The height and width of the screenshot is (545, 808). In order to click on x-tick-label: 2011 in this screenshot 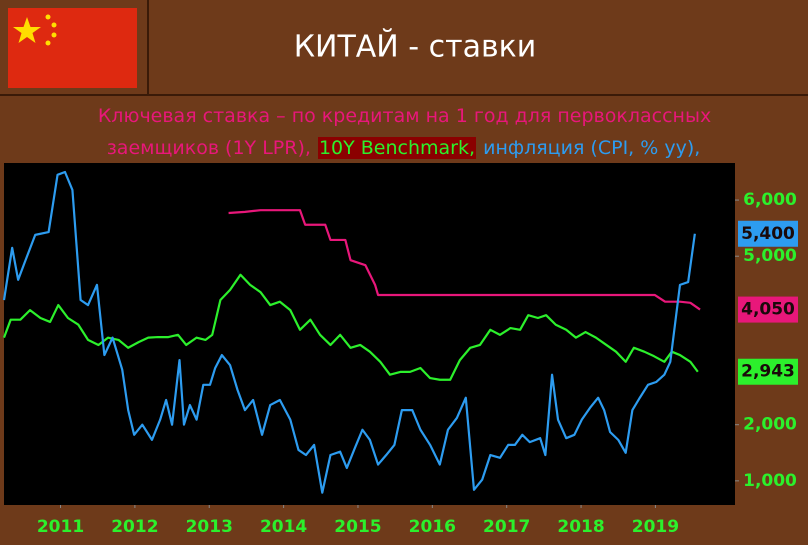, I will do `click(60, 527)`.